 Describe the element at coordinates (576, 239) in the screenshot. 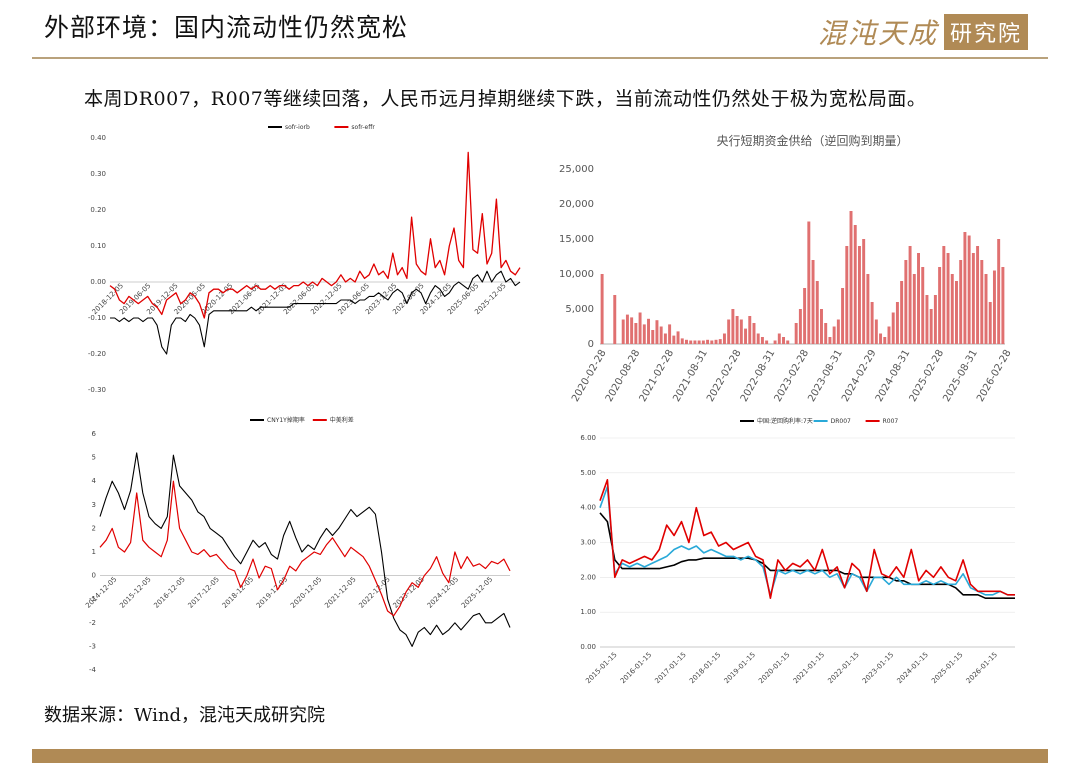

I see `y-tick-label: 15,000` at that location.